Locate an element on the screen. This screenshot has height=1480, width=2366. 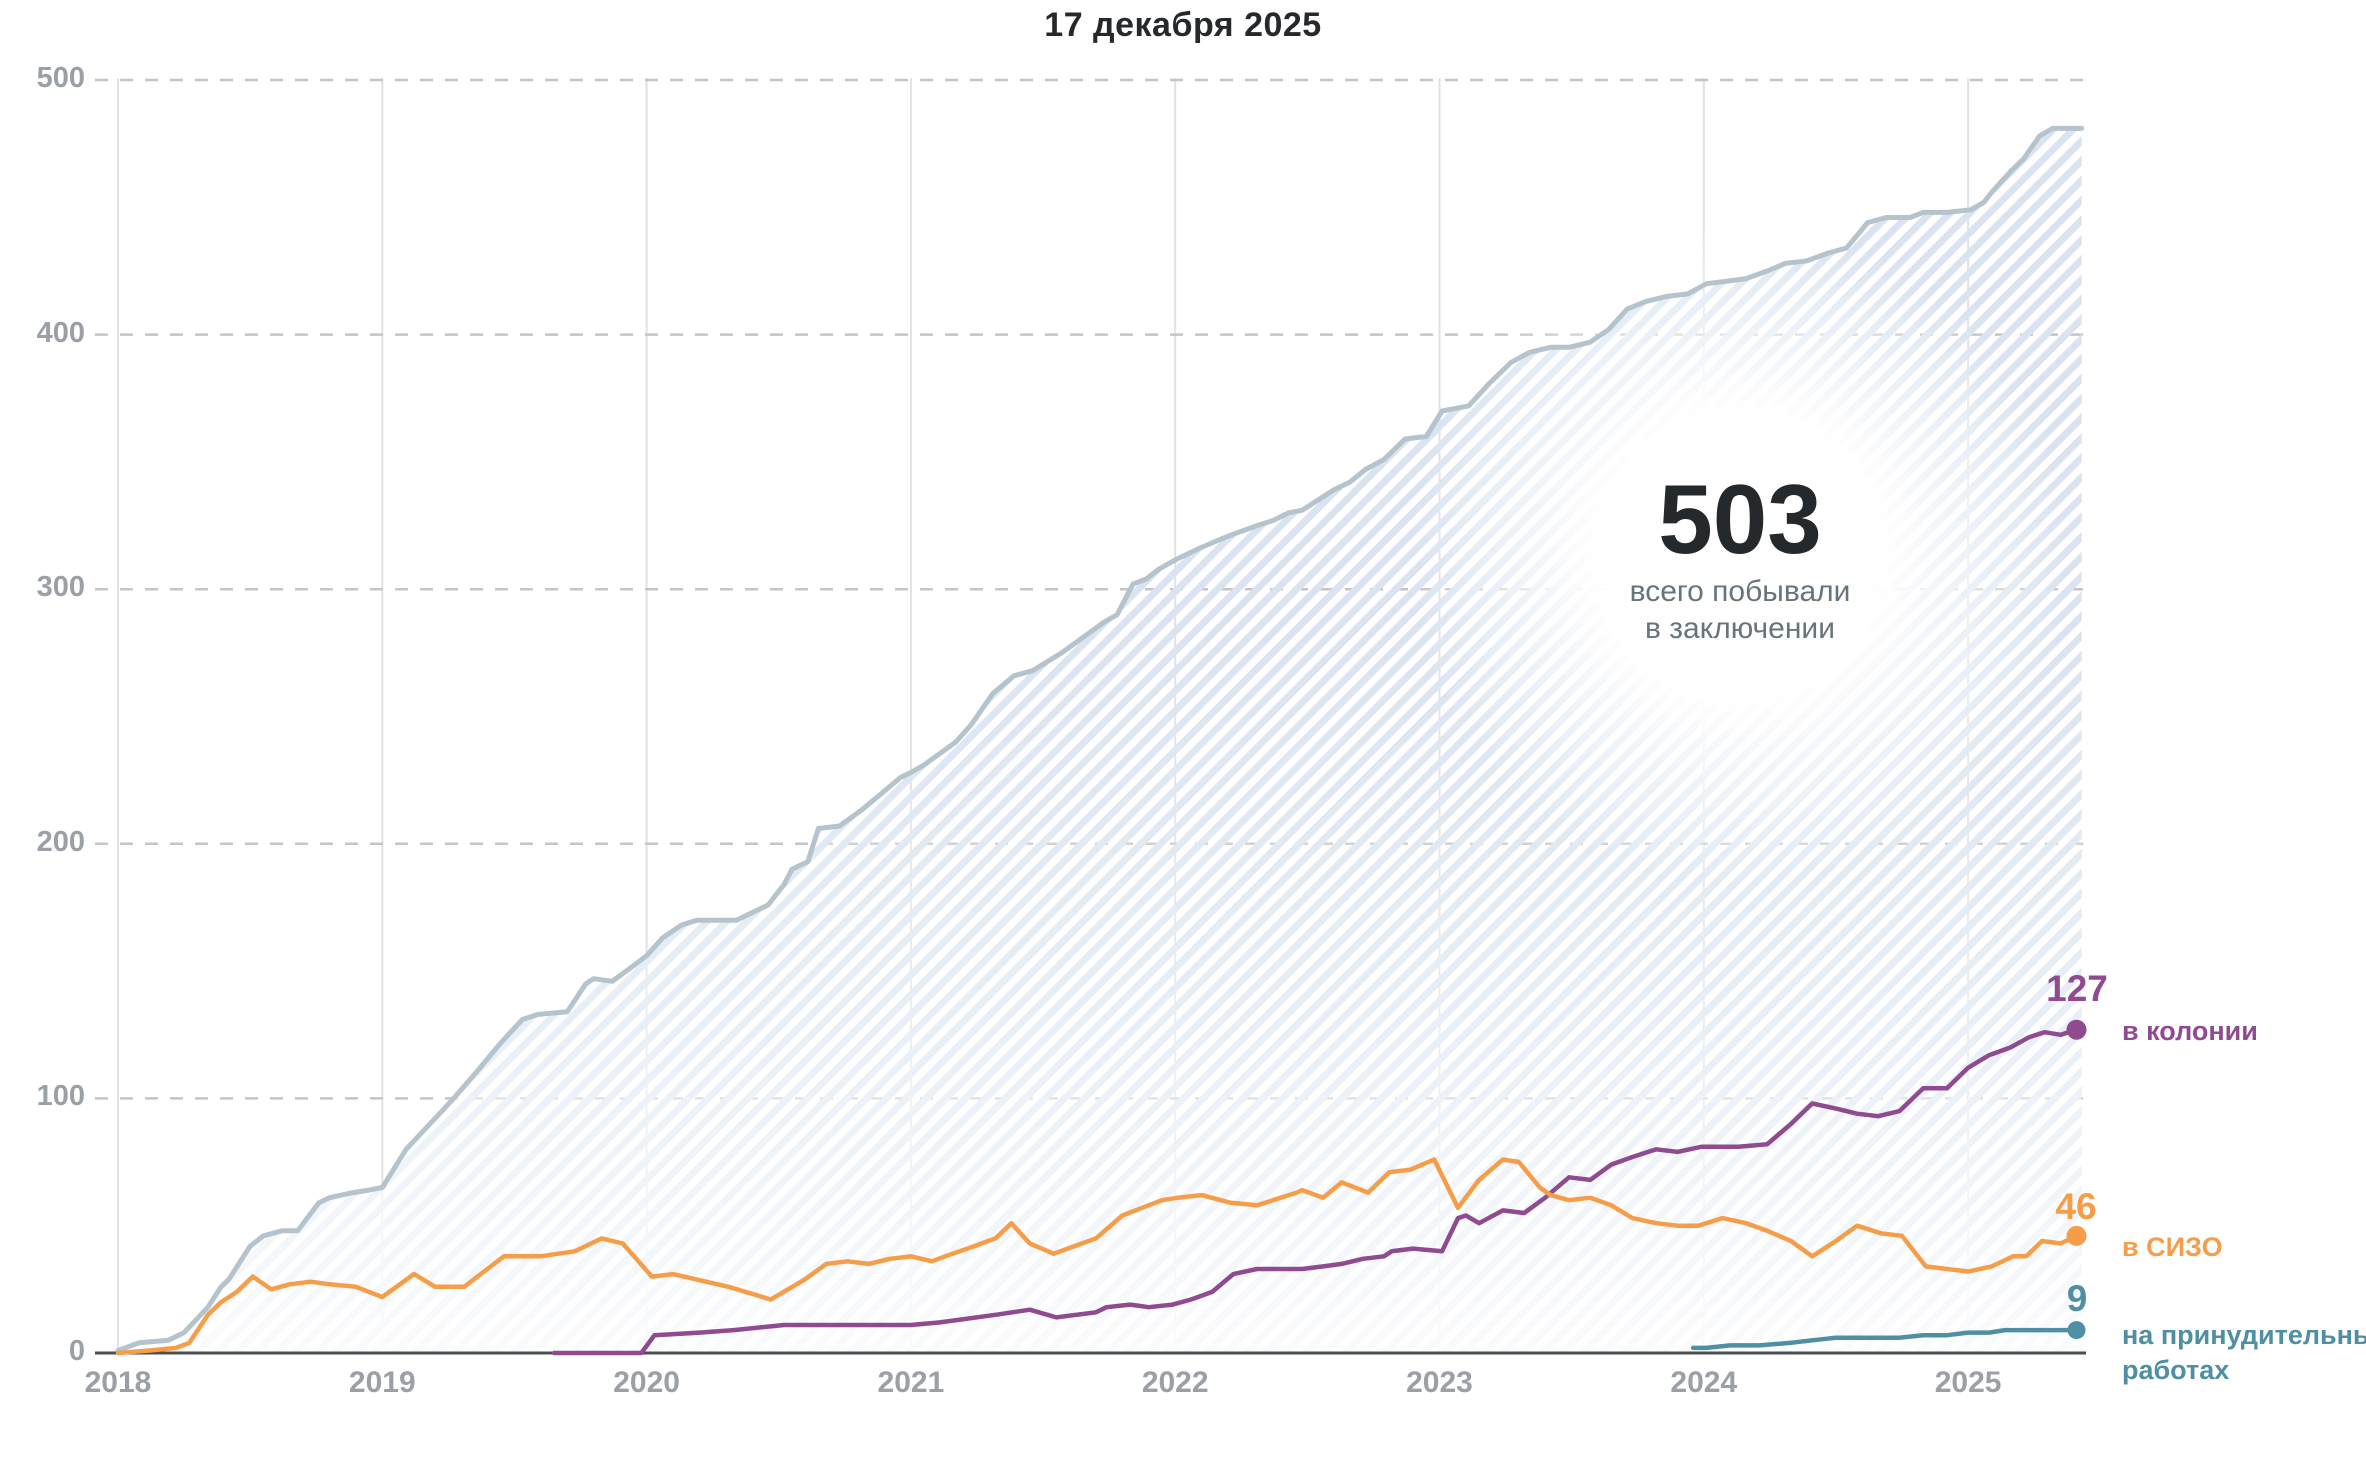
y-axis-tick-label: 200 is located at coordinates (60, 841).